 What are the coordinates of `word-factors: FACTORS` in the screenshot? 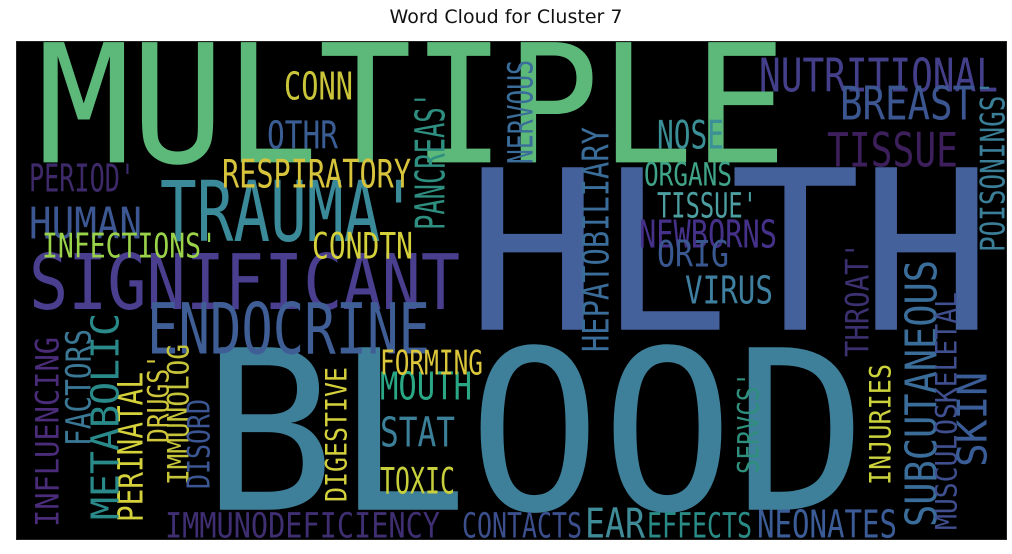 It's located at (79, 387).